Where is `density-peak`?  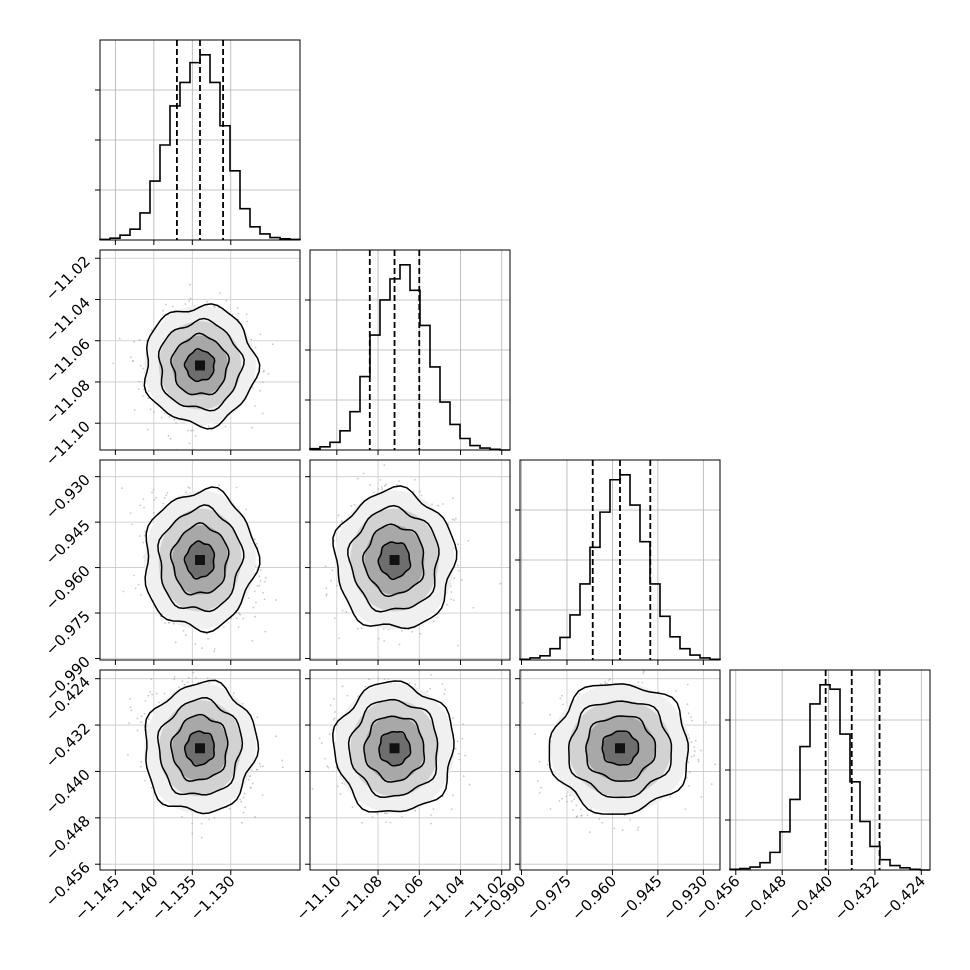
density-peak is located at coordinates (200, 560).